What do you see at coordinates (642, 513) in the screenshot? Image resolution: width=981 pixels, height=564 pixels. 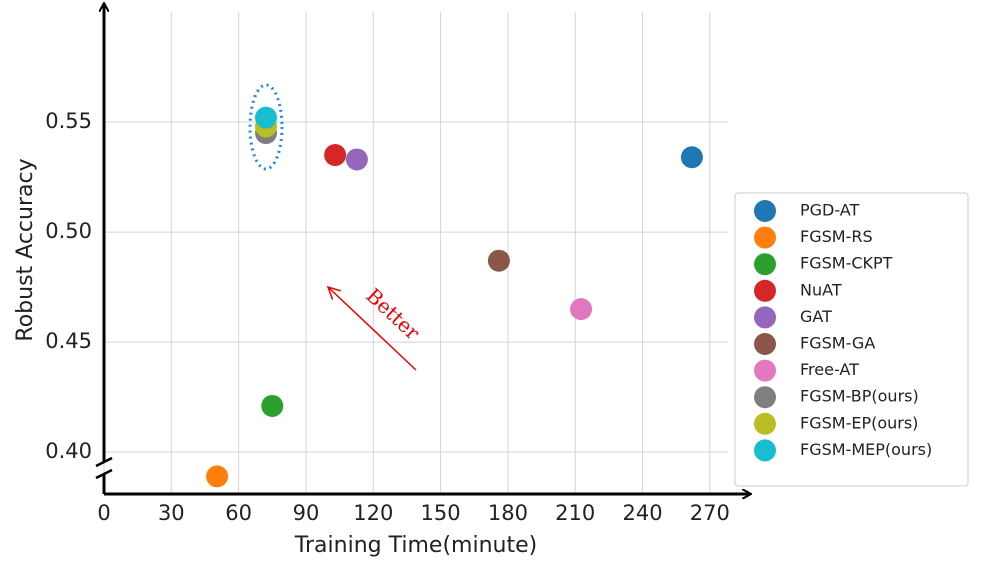 I see `x-tick-label: 240` at bounding box center [642, 513].